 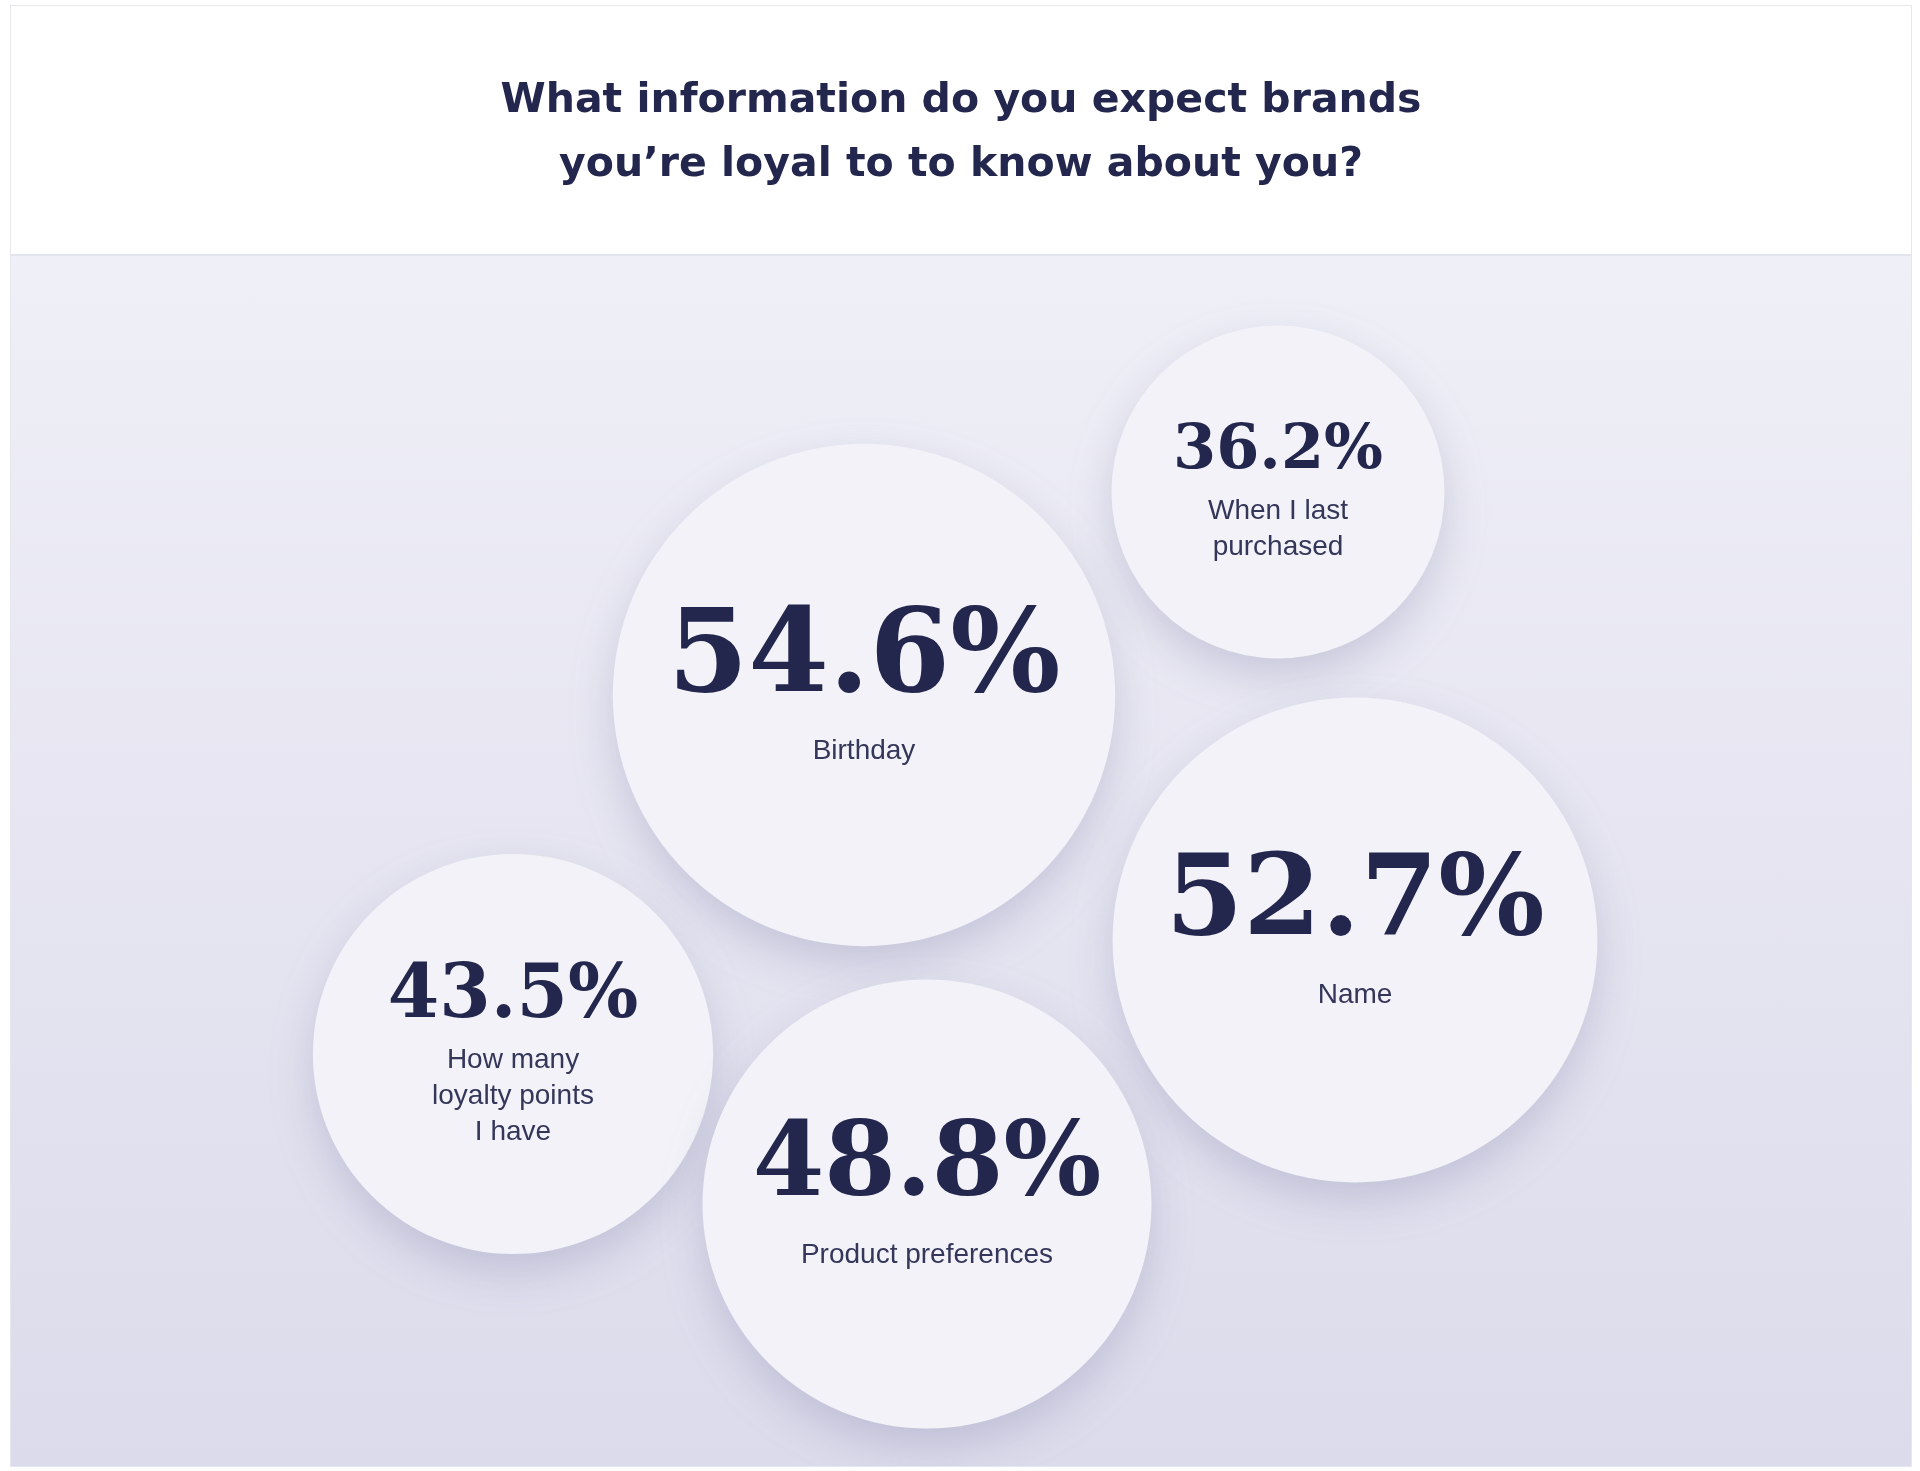 I want to click on data-label: 52.7%, so click(x=1355, y=894).